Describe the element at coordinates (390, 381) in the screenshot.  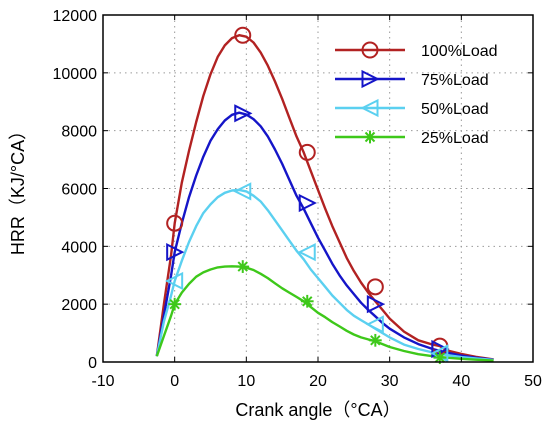
I see `x-tick-label: 30` at that location.